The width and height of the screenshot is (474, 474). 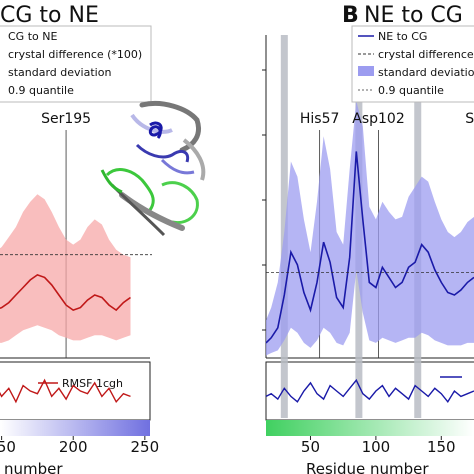 I want to click on panel-a-rmsf-legend-label: RMSF 1cgh, so click(x=92, y=383).